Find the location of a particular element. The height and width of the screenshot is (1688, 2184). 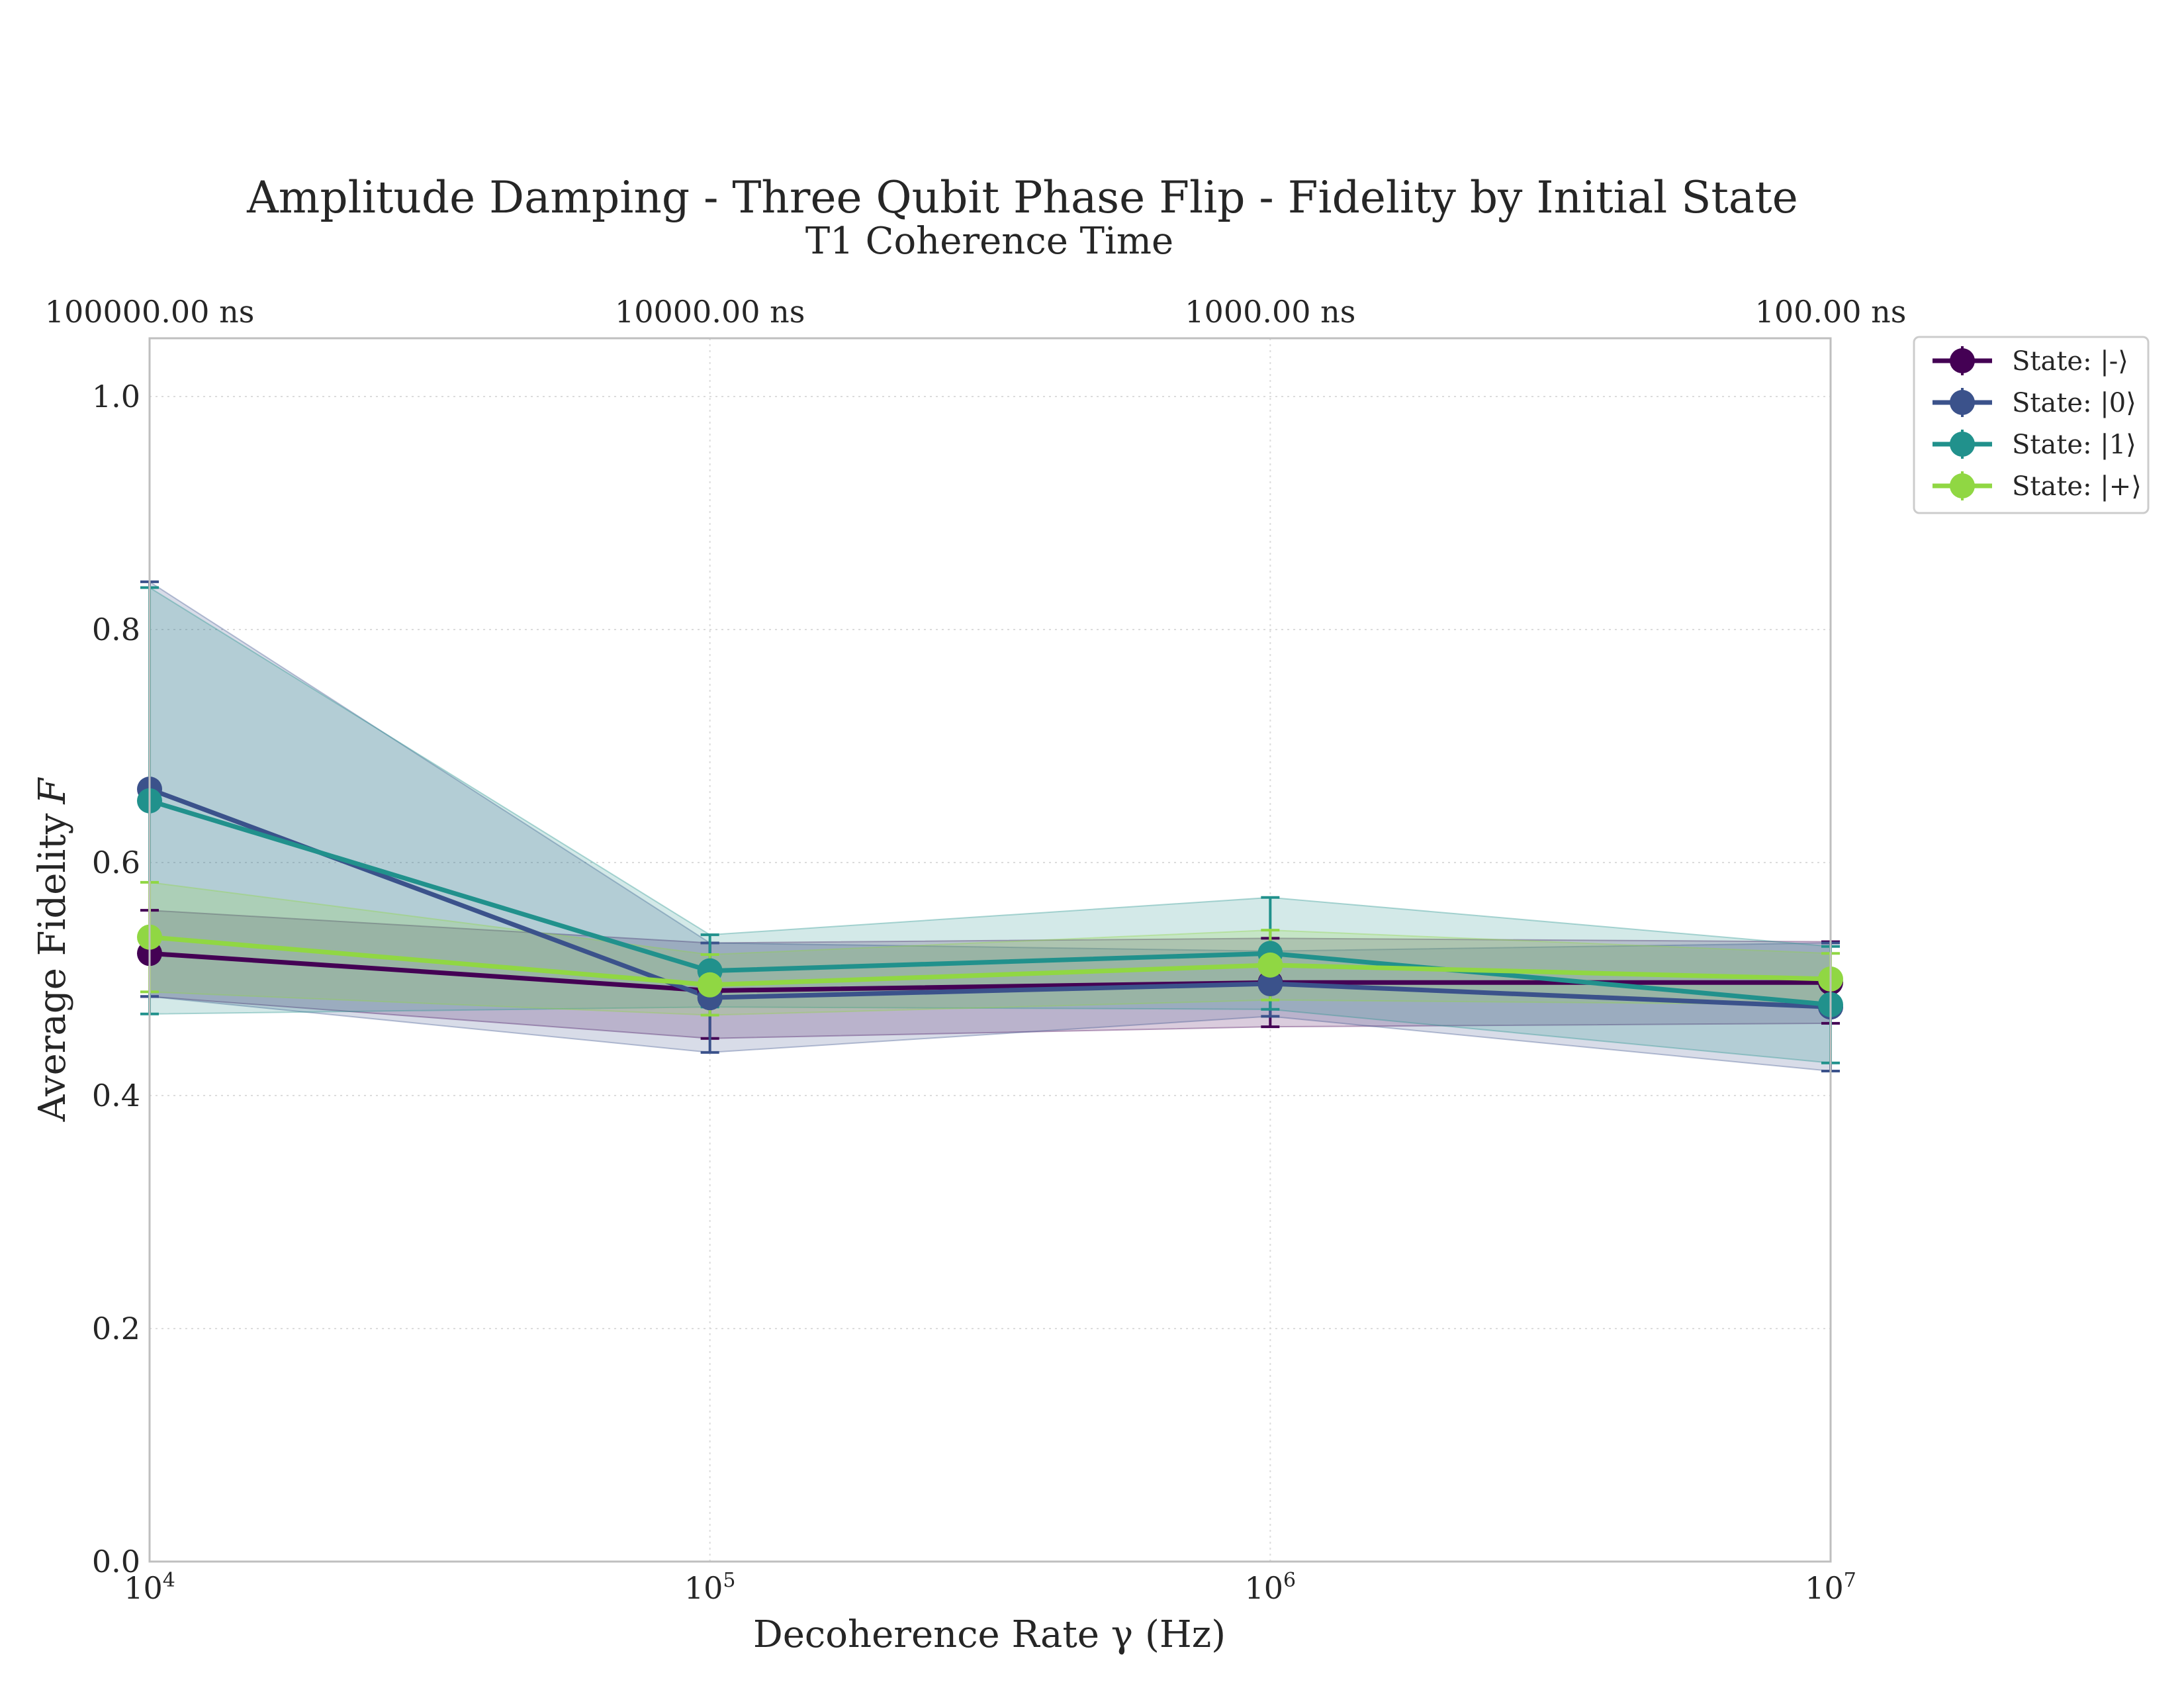

legend-entry: State: |0⟩ is located at coordinates (2034, 403).